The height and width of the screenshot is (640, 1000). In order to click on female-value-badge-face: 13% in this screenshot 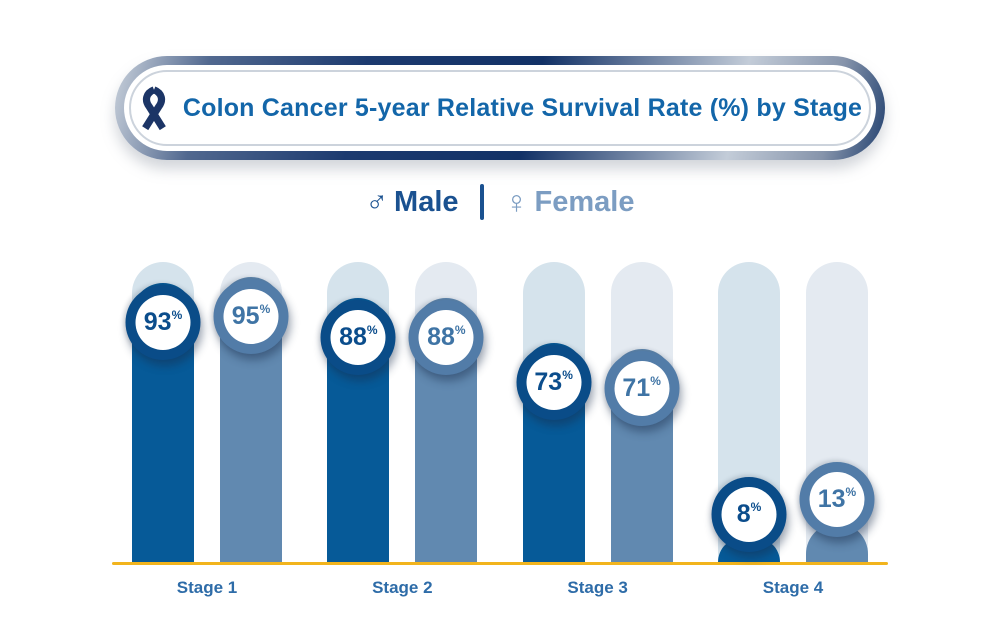, I will do `click(837, 499)`.